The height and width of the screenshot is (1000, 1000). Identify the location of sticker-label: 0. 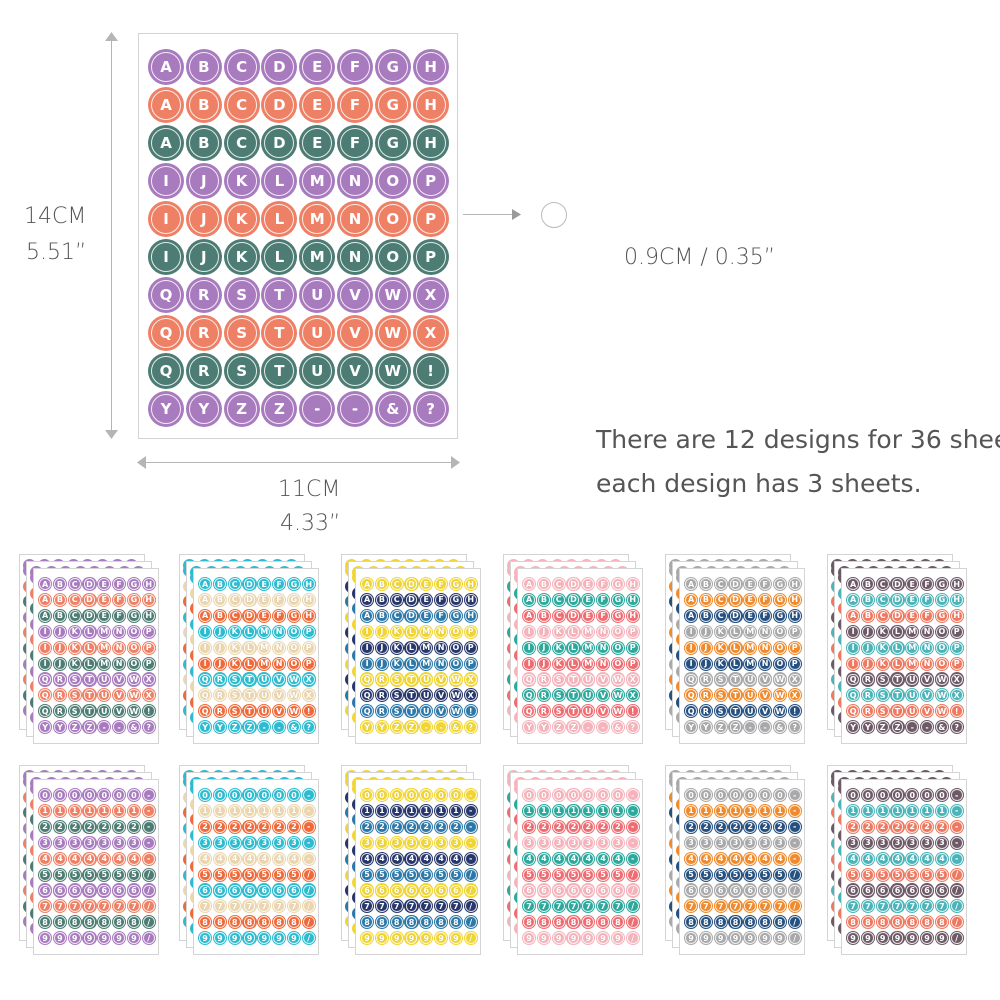
(411, 795).